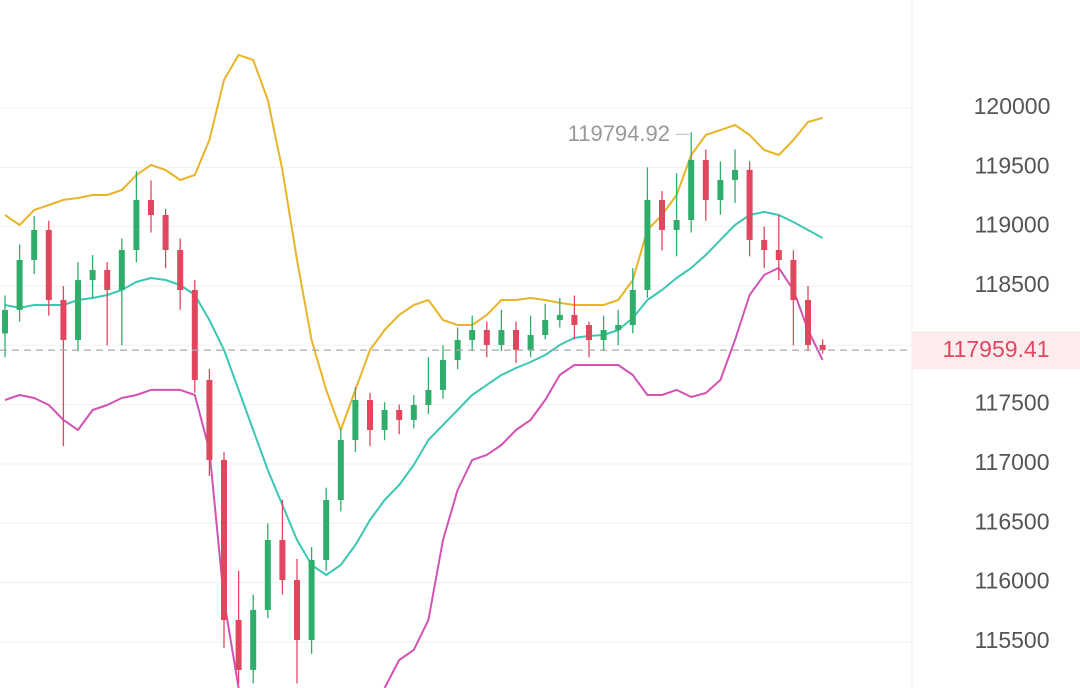  I want to click on y-tick-label: 117000, so click(1011, 462).